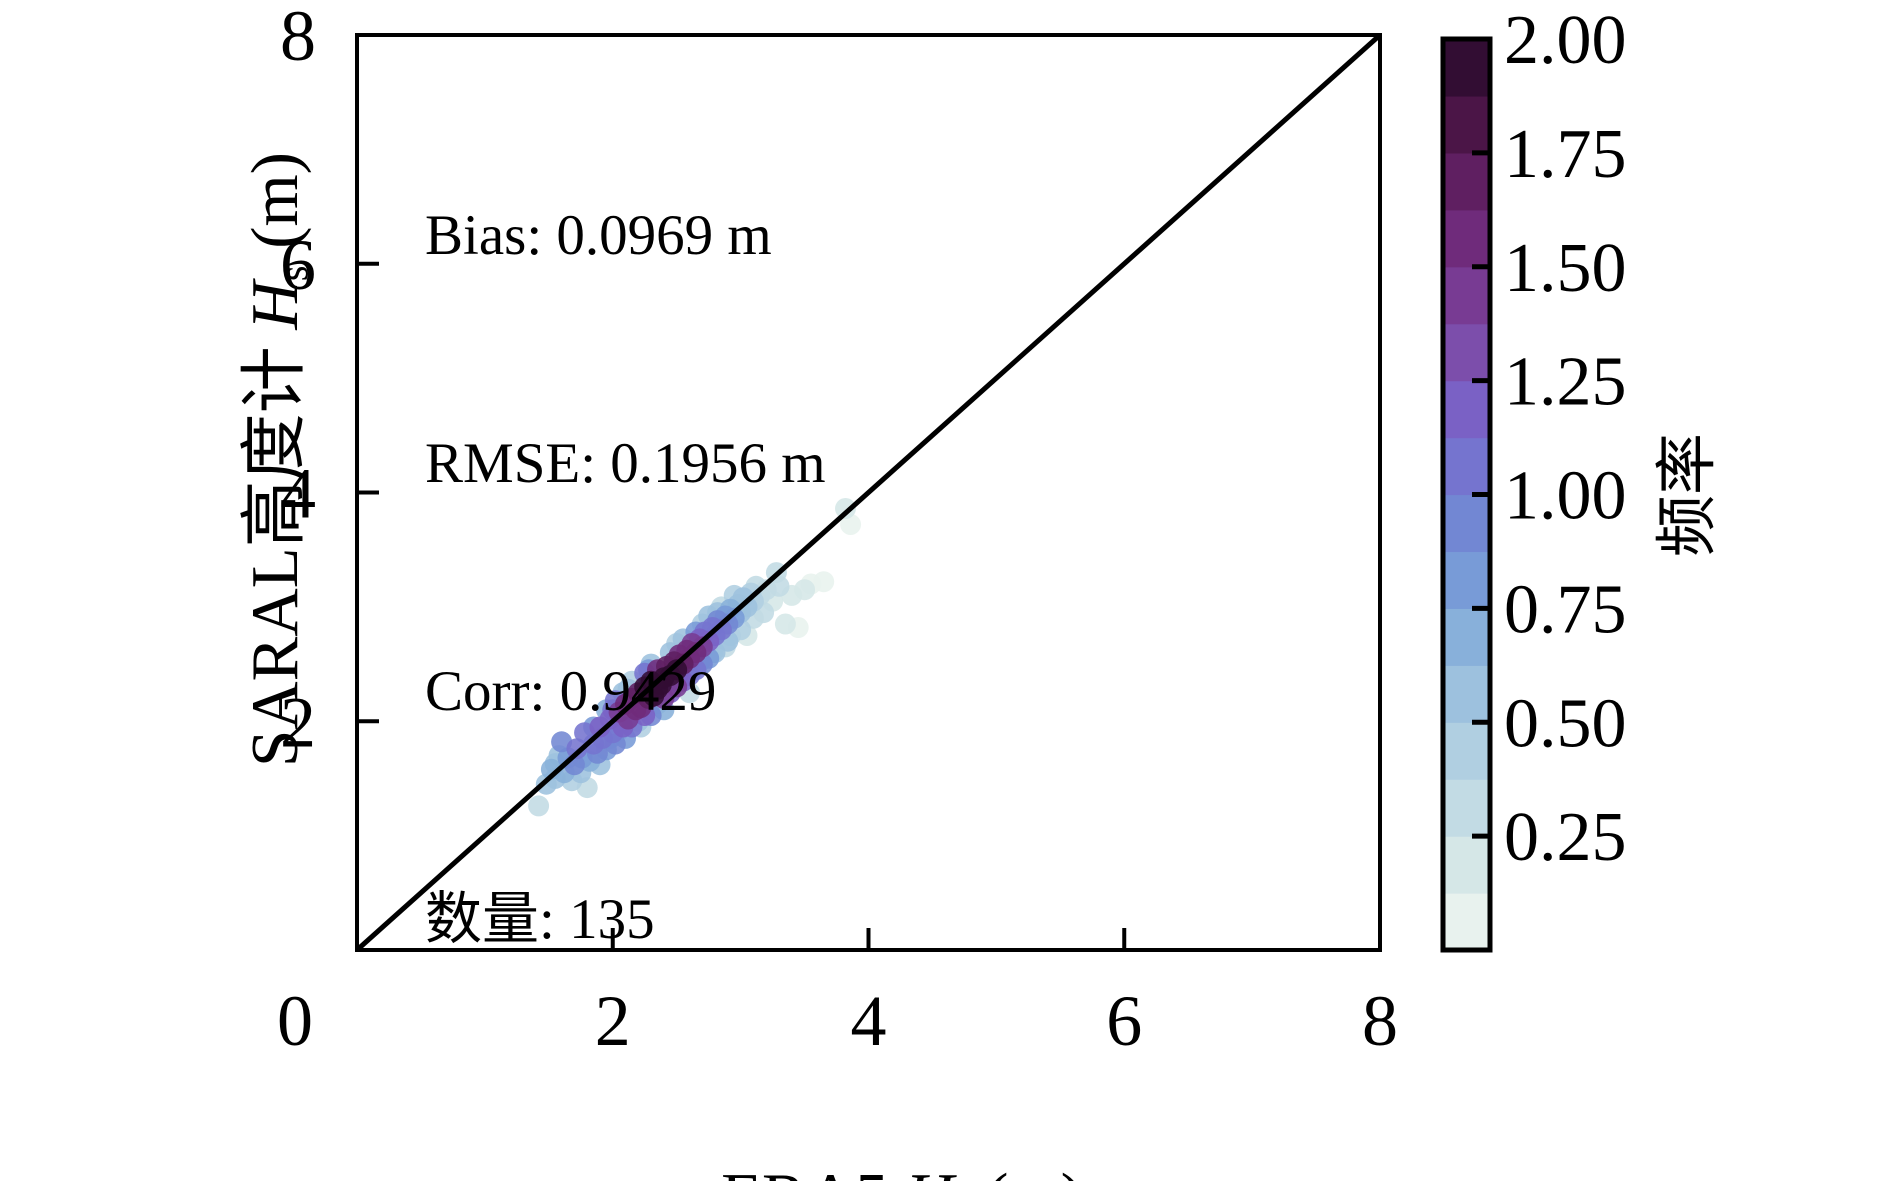 This screenshot has height=1181, width=1890. I want to click on x-axis-label-prefix: ERA5, so click(813, 1170).